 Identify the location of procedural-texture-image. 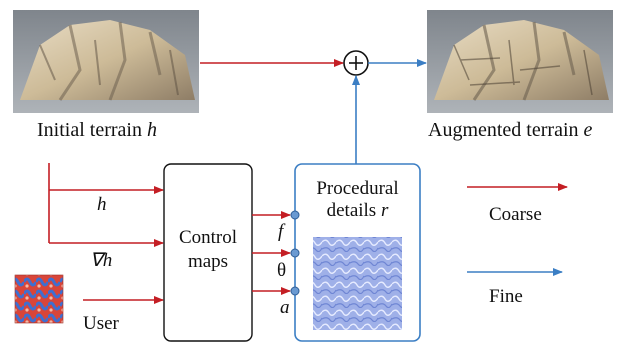
(357, 283).